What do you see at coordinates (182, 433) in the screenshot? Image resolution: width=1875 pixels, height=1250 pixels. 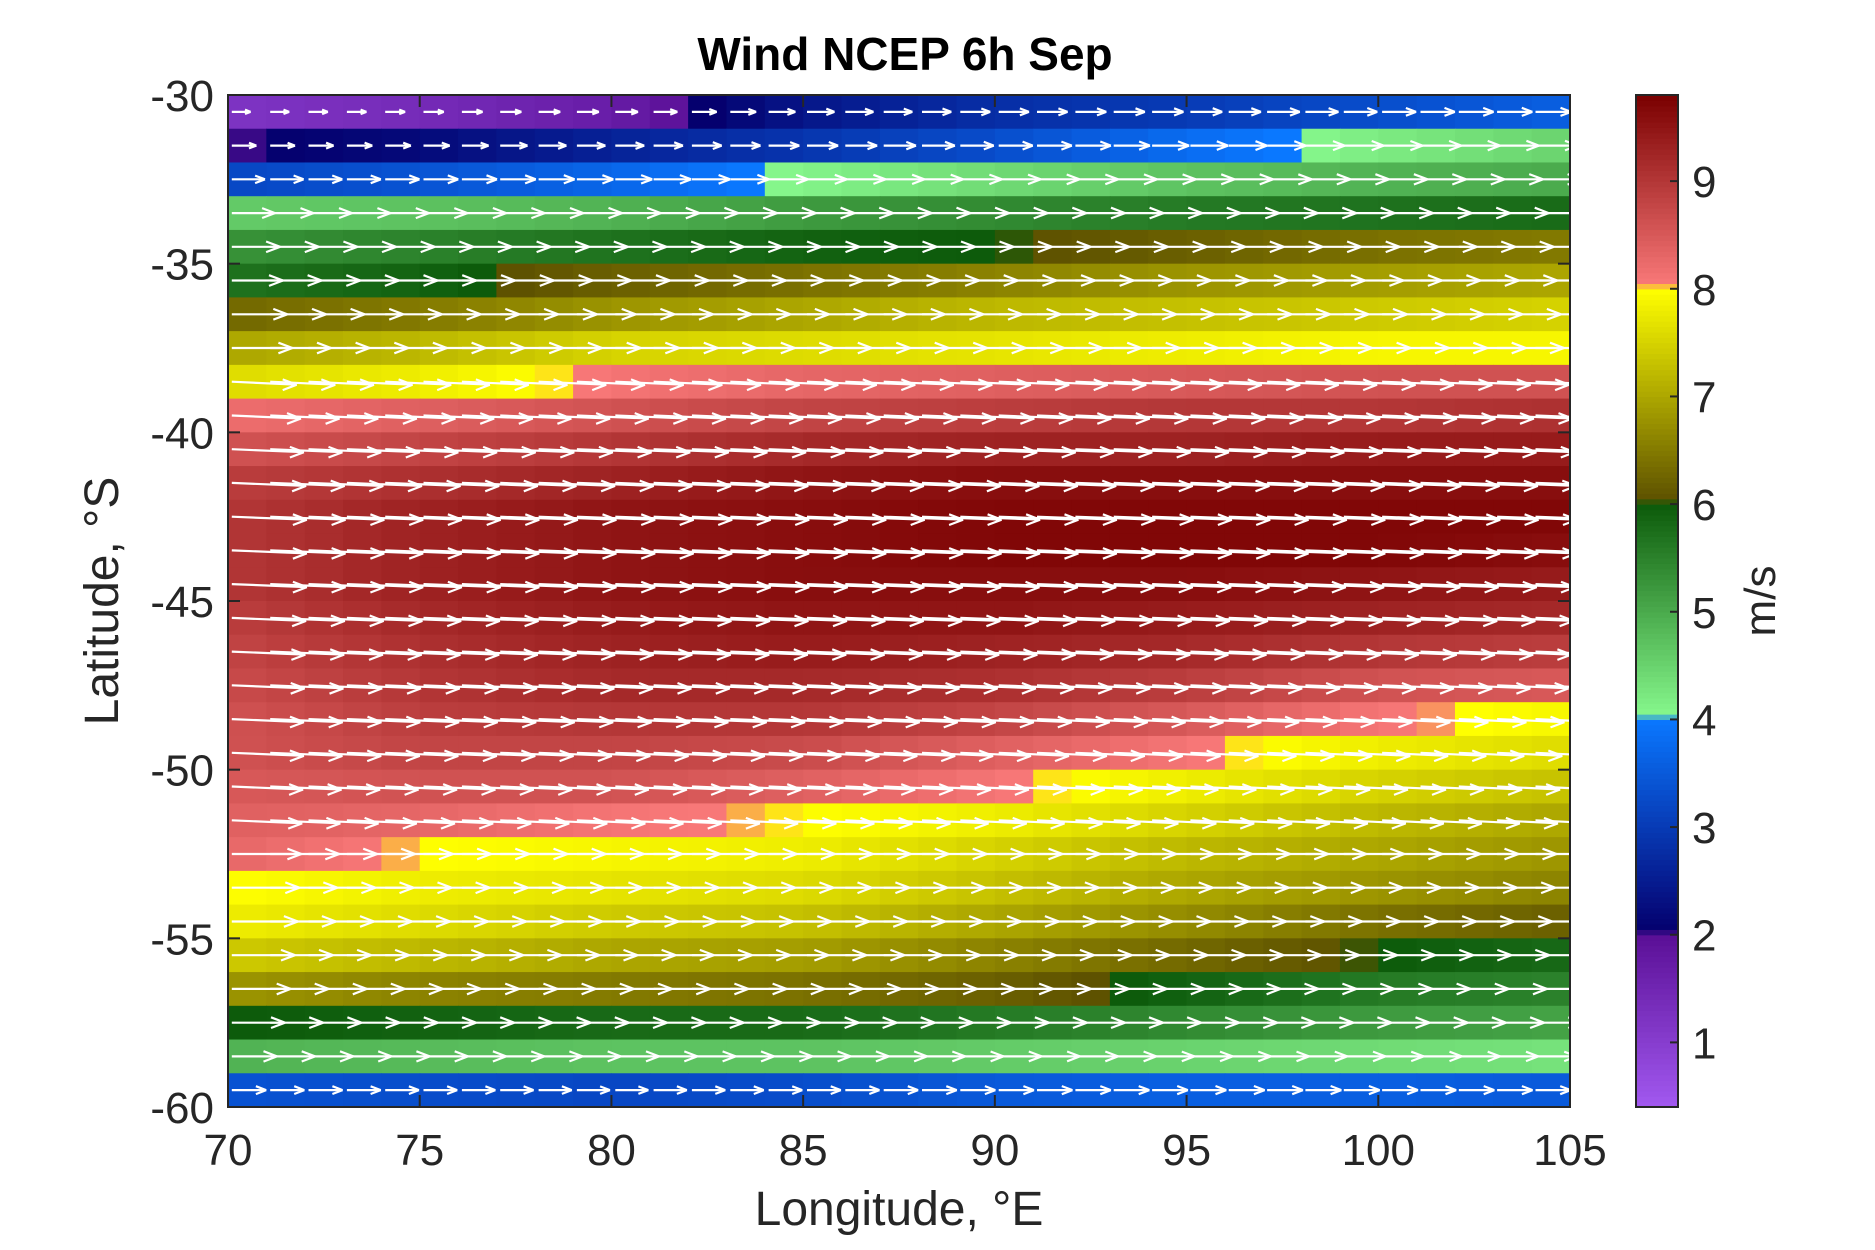 I see `y-tick-label: -40` at bounding box center [182, 433].